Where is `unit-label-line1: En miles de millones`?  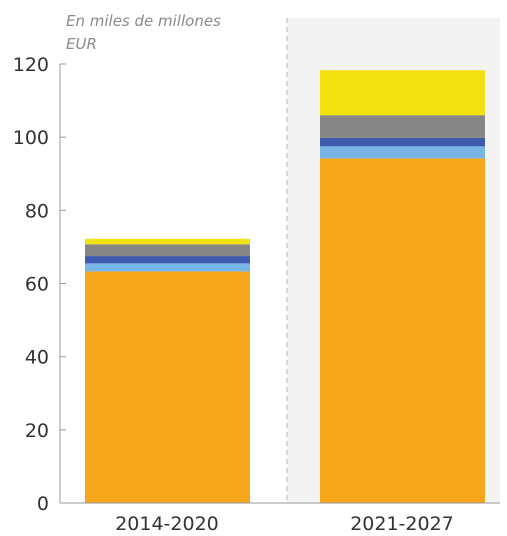
unit-label-line1: En miles de millones is located at coordinates (143, 21).